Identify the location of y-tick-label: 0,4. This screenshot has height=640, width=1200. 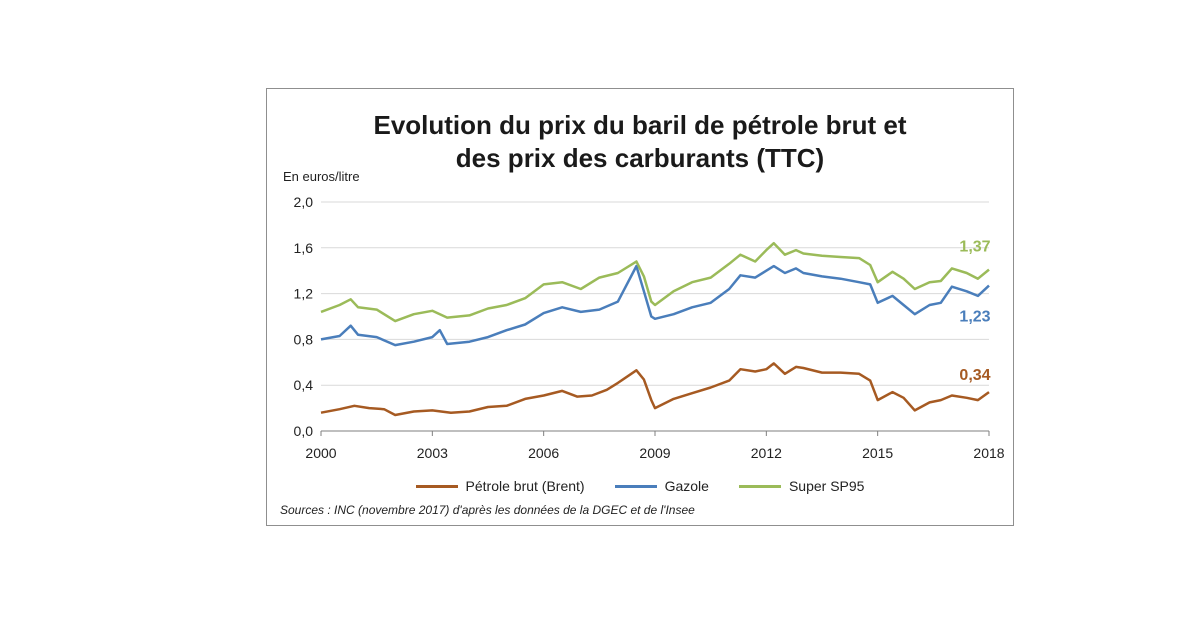
(304, 385).